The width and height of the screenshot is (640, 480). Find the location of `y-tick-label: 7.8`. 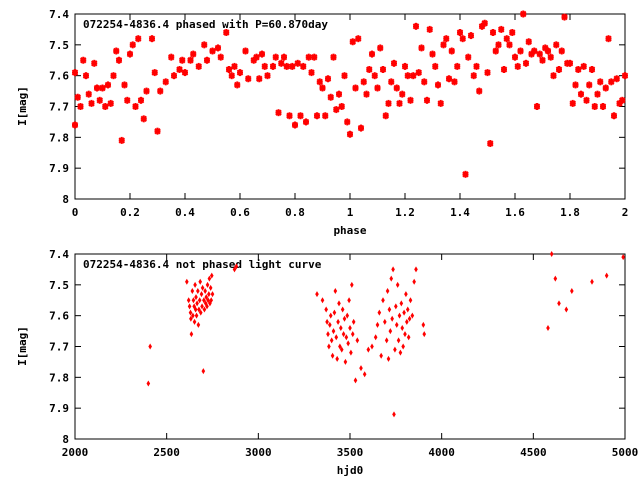

y-tick-label: 7.8 is located at coordinates (59, 137).